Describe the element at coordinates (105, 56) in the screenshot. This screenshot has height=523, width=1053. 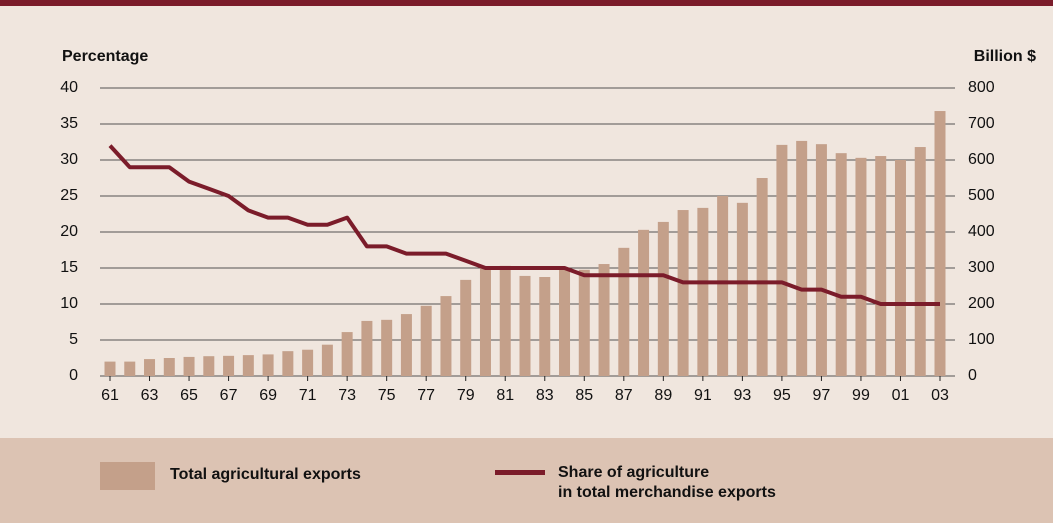
I see `y-axis-label: Percentage` at that location.